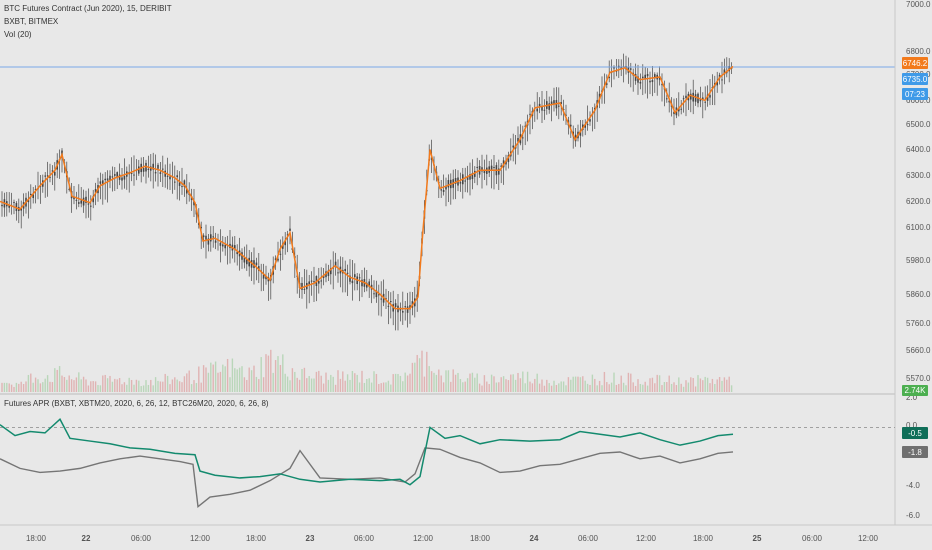 The width and height of the screenshot is (932, 550). I want to click on y-tick-label: 0.0, so click(912, 425).